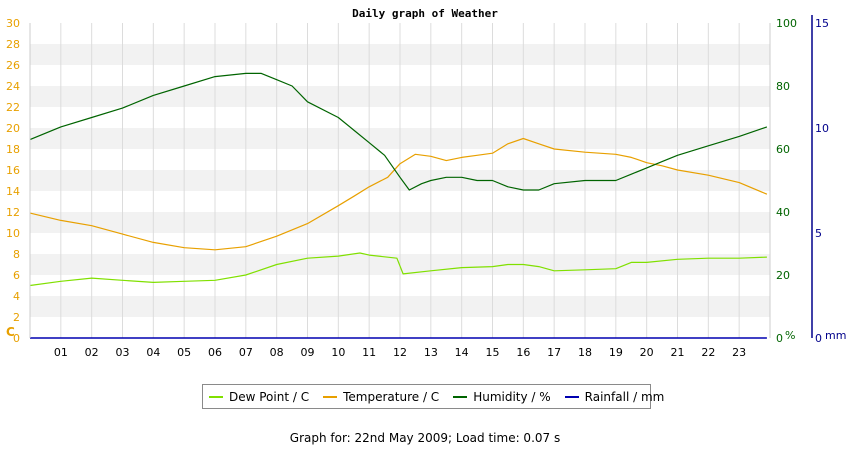  Describe the element at coordinates (13, 65) in the screenshot. I see `left-axis-tick-label: 26` at that location.